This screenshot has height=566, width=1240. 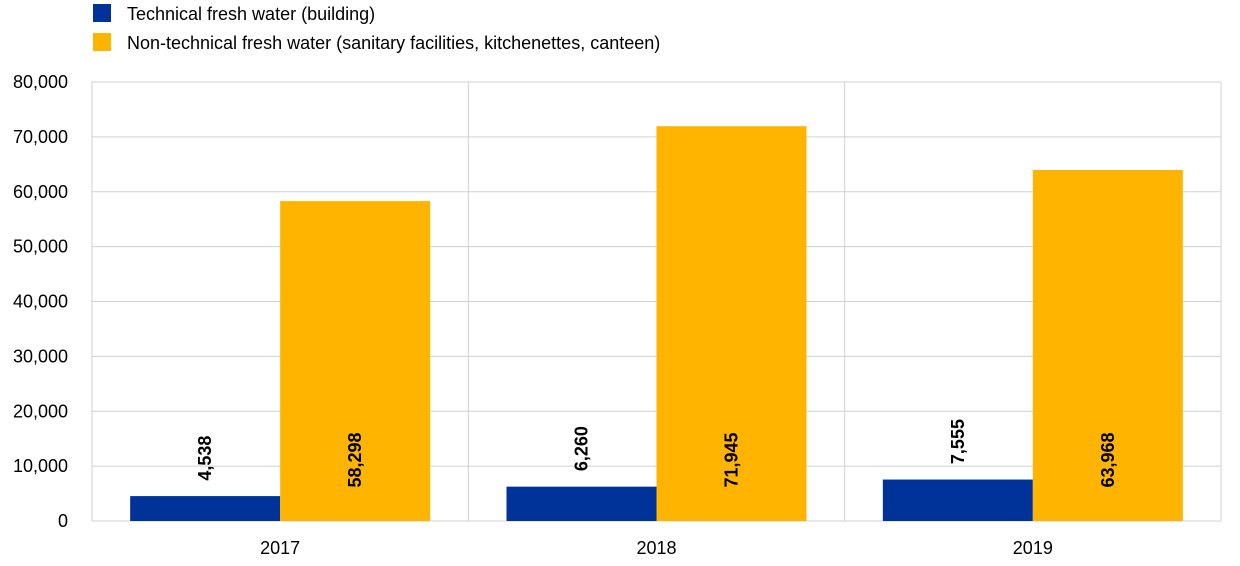 I want to click on y-tick-label: 30,000, so click(x=40, y=356).